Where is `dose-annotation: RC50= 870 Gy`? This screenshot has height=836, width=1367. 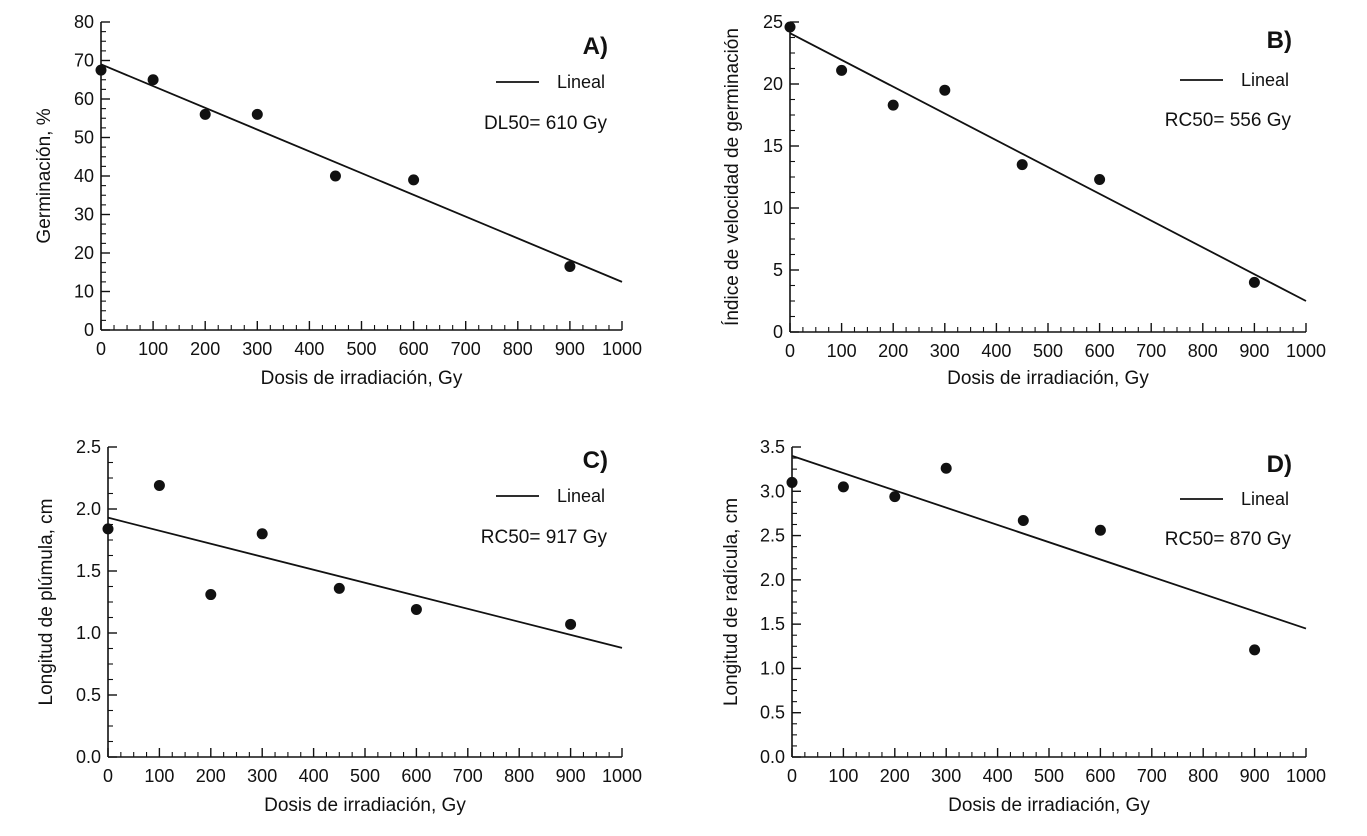 dose-annotation: RC50= 870 Gy is located at coordinates (1228, 539).